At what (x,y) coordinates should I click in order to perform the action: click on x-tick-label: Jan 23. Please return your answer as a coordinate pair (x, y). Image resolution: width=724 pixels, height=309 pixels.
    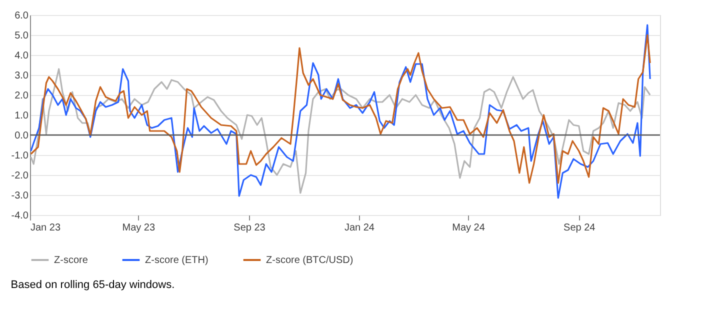
    Looking at the image, I should click on (45, 228).